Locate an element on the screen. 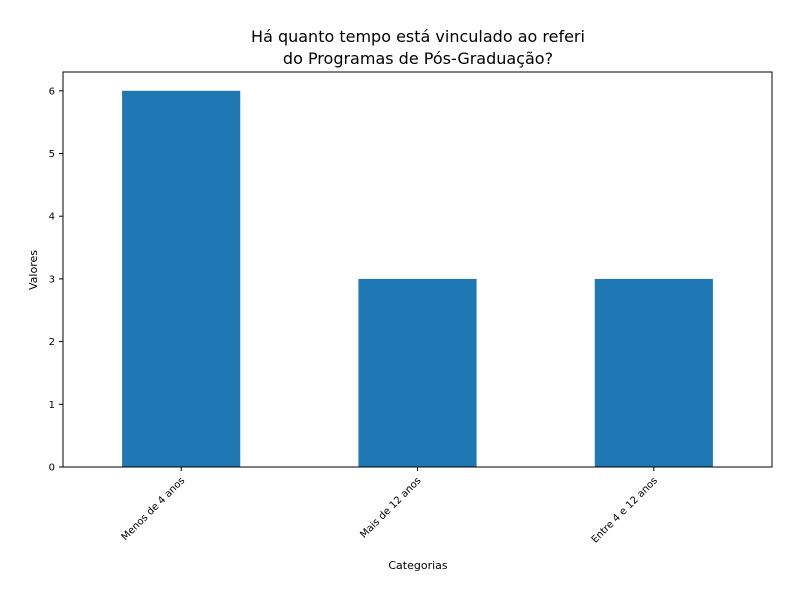 This screenshot has height=600, width=800. x-tick-label-0: Menos de 4 anos is located at coordinates (154, 509).